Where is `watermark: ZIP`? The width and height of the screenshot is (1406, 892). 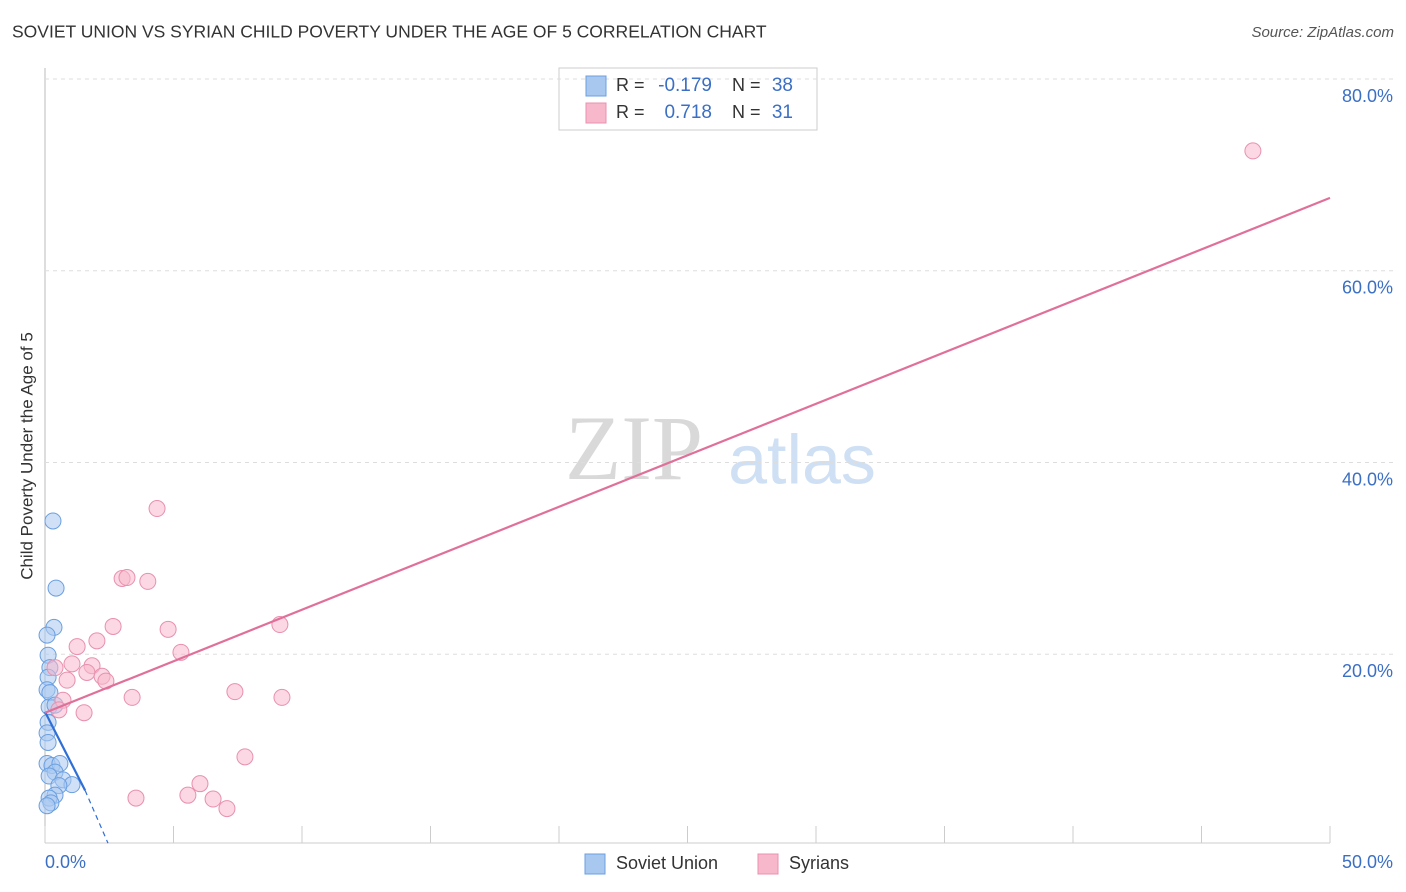 watermark: ZIP is located at coordinates (634, 448).